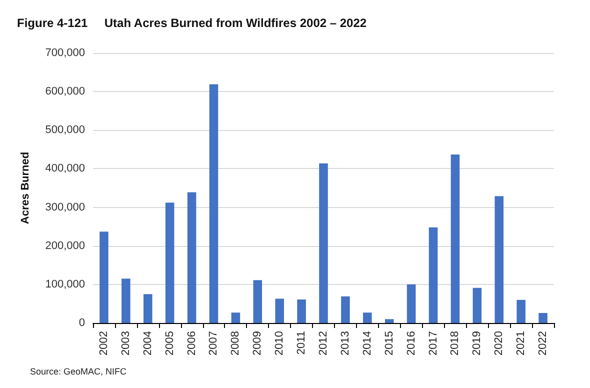  I want to click on x-tick-label: 2010, so click(280, 343).